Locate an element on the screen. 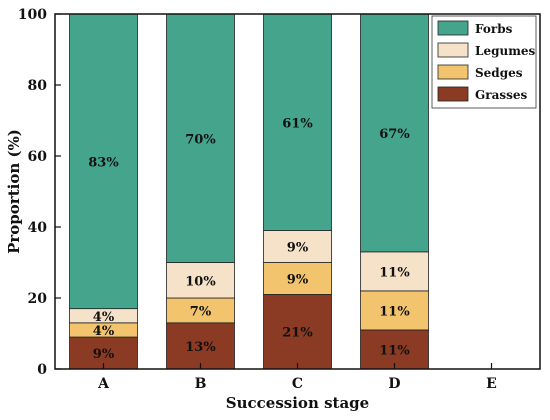  bar-forbs-c is located at coordinates (297, 122).